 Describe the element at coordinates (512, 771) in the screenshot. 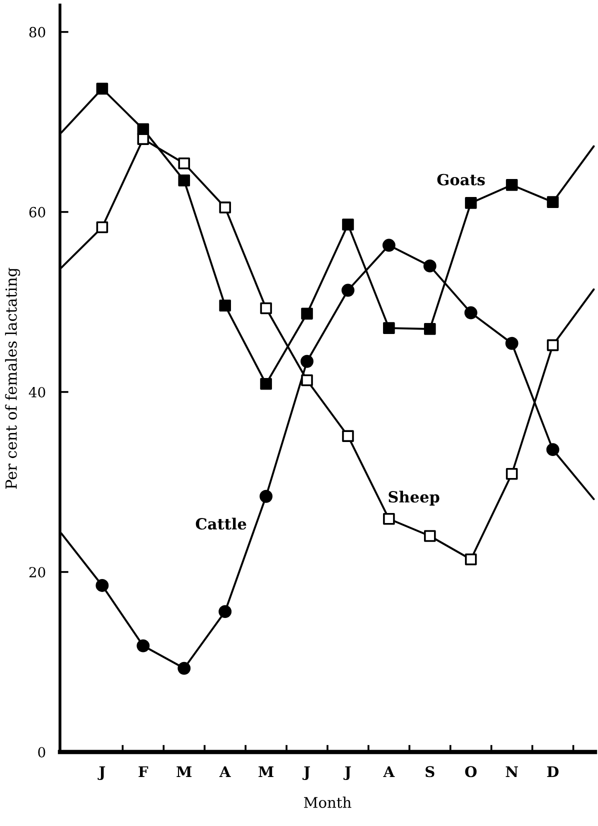

I see `x-tick-label: N` at that location.